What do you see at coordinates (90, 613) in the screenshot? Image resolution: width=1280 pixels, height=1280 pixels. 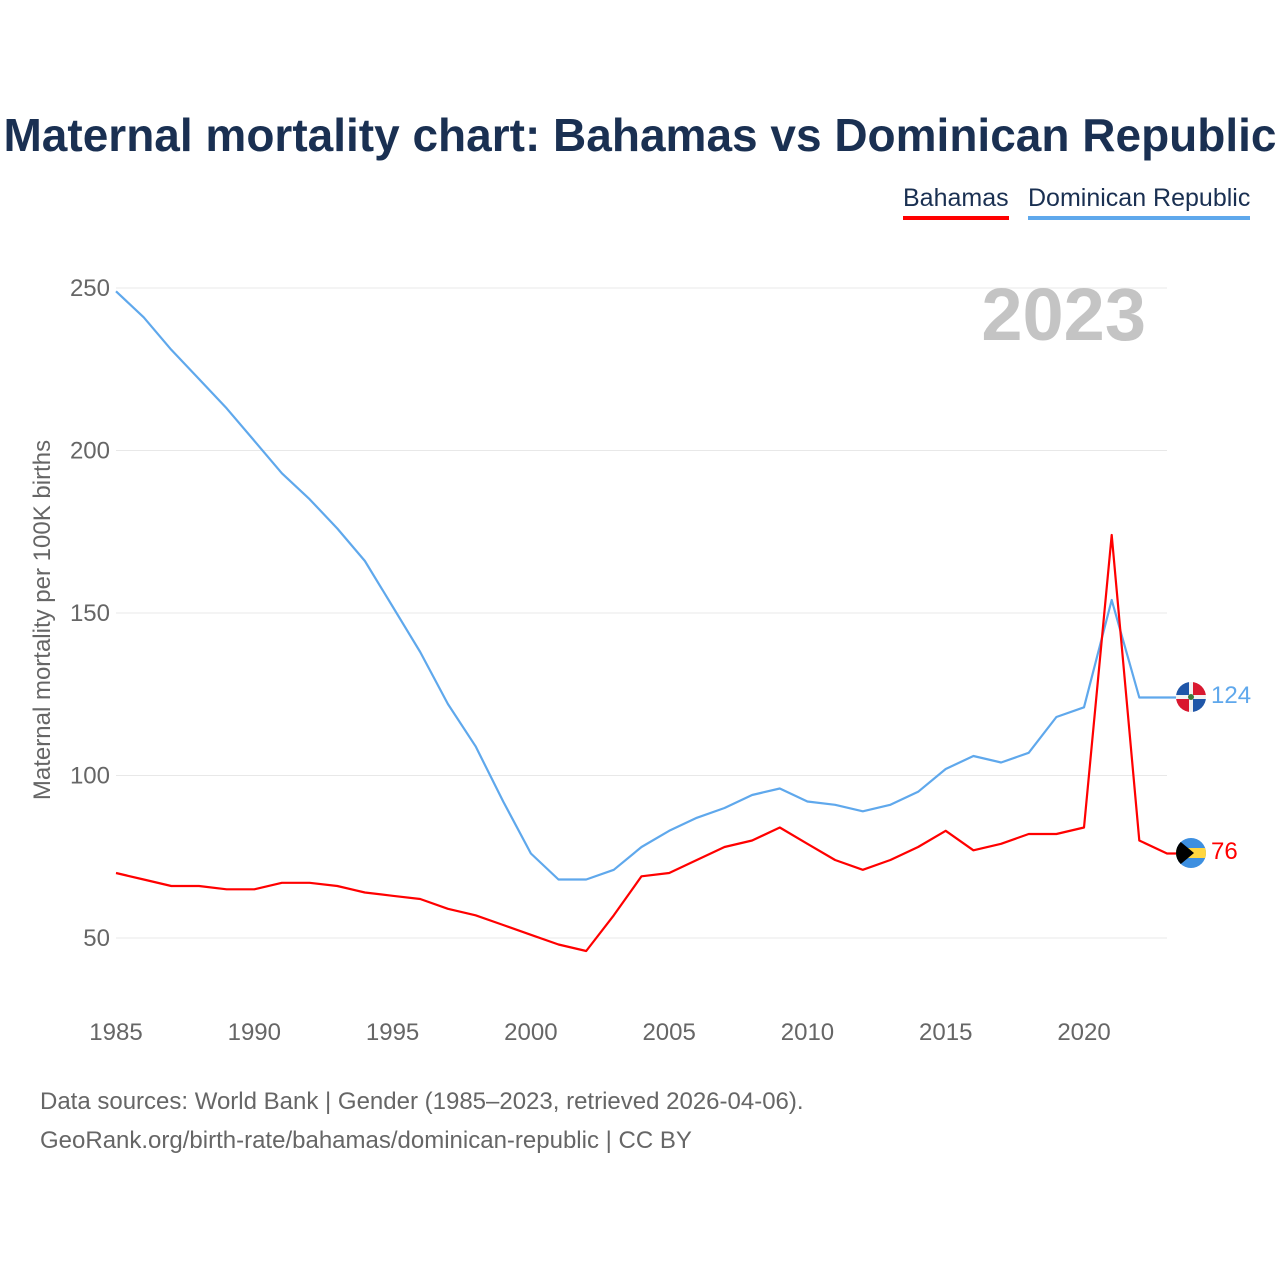 I see `y-tick-label: 150` at bounding box center [90, 613].